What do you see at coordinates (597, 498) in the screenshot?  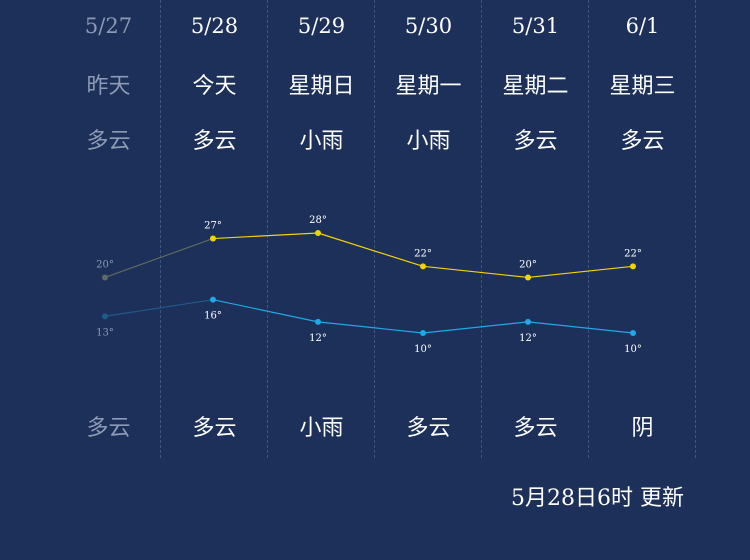 I see `update-time: 5月28日6时 更新` at bounding box center [597, 498].